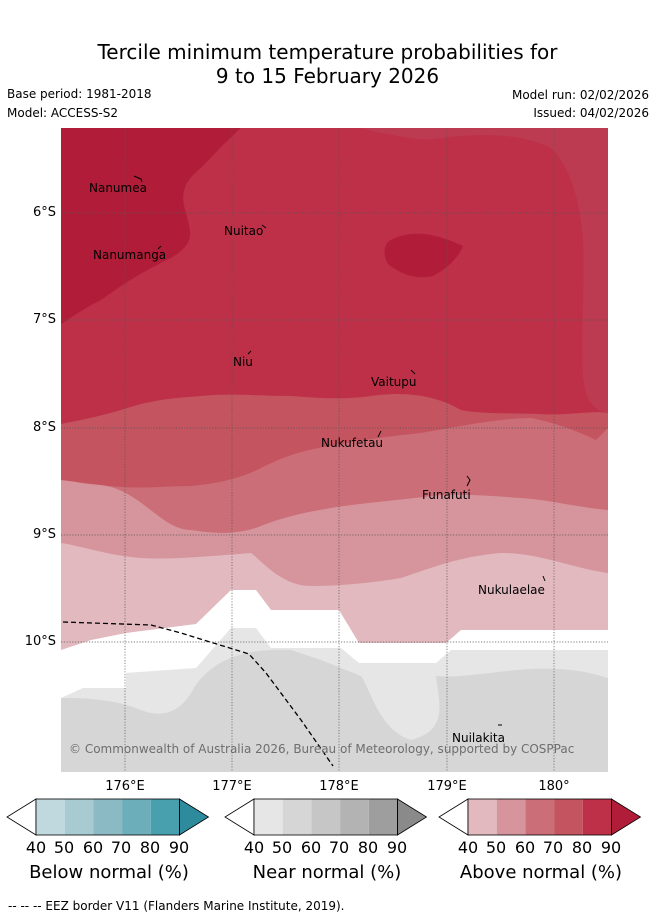  I want to click on colorbar-below, so click(108, 817).